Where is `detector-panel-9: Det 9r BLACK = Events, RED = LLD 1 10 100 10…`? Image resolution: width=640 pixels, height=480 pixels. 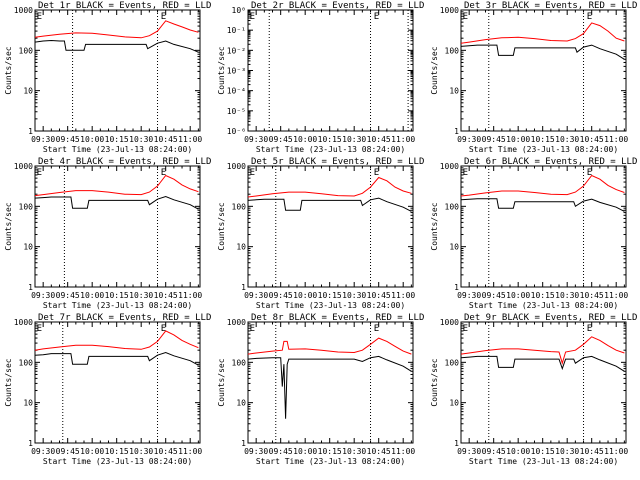 detector-panel-9: Det 9r BLACK = Events, RED = LLD 1 10 100 10… is located at coordinates (533, 389).